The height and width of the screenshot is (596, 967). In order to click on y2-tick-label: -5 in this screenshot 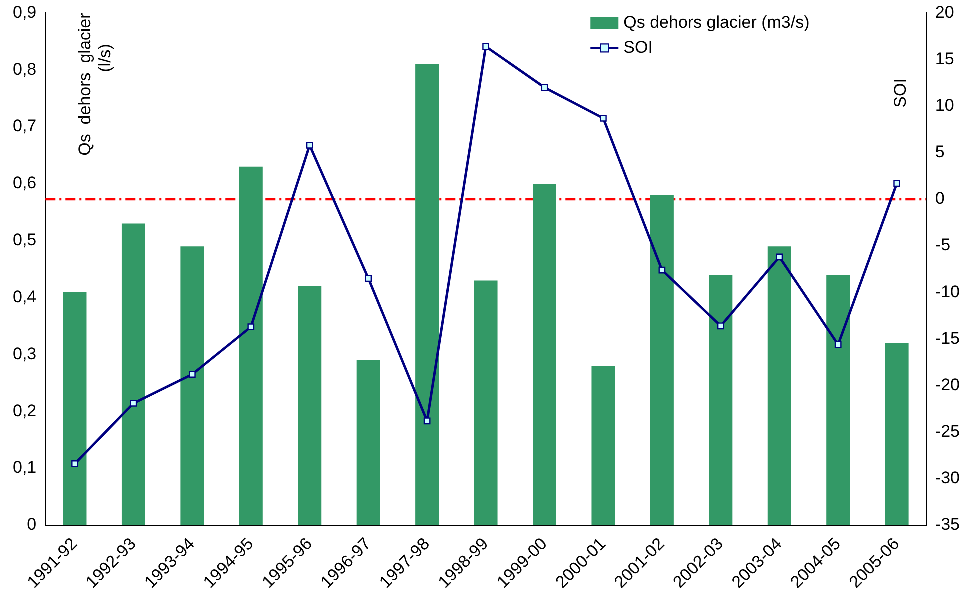, I will do `click(943, 245)`.